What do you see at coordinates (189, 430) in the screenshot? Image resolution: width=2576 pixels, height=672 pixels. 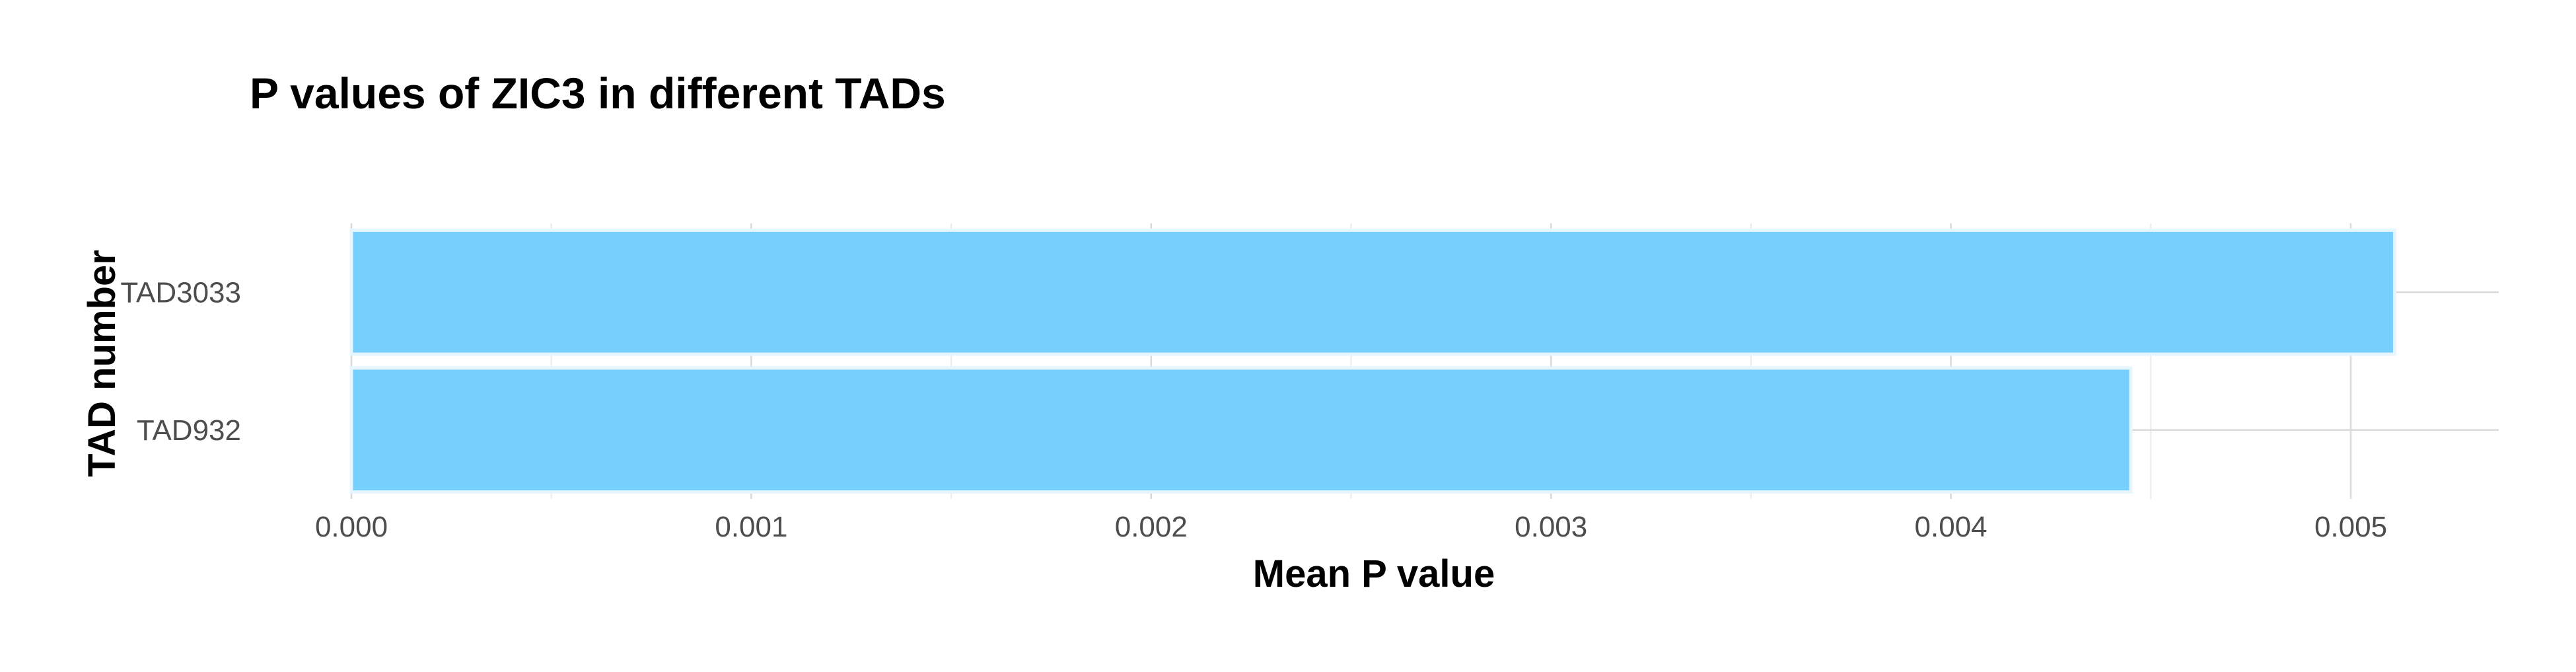 I see `y-tick-label: TAD932` at bounding box center [189, 430].